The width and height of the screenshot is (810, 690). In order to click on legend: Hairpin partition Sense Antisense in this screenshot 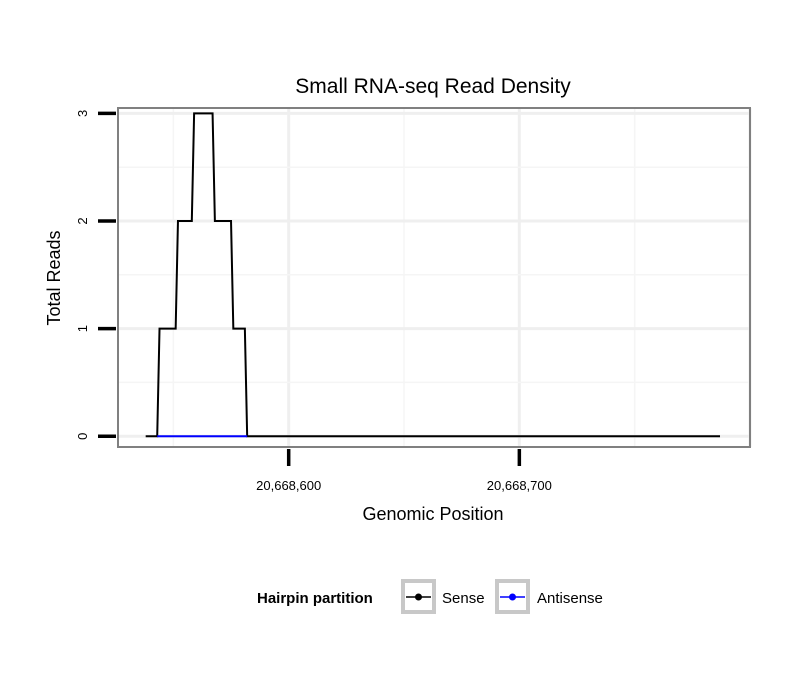, I will do `click(430, 596)`.